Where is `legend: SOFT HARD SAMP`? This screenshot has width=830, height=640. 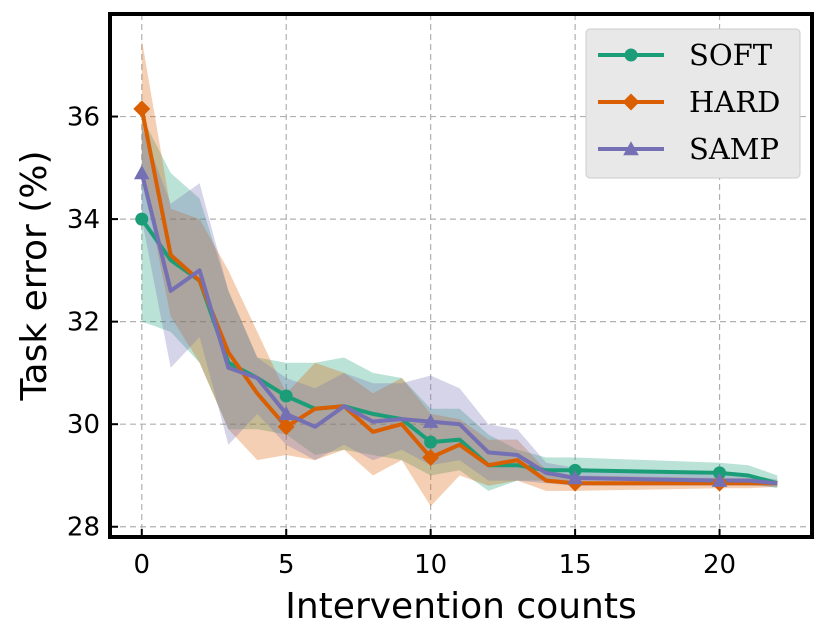 legend: SOFT HARD SAMP is located at coordinates (693, 103).